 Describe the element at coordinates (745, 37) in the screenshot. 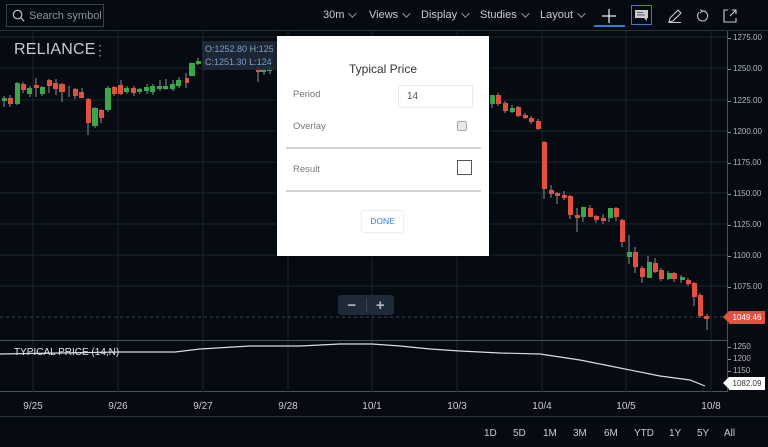

I see `y-tick: 1275.00` at that location.